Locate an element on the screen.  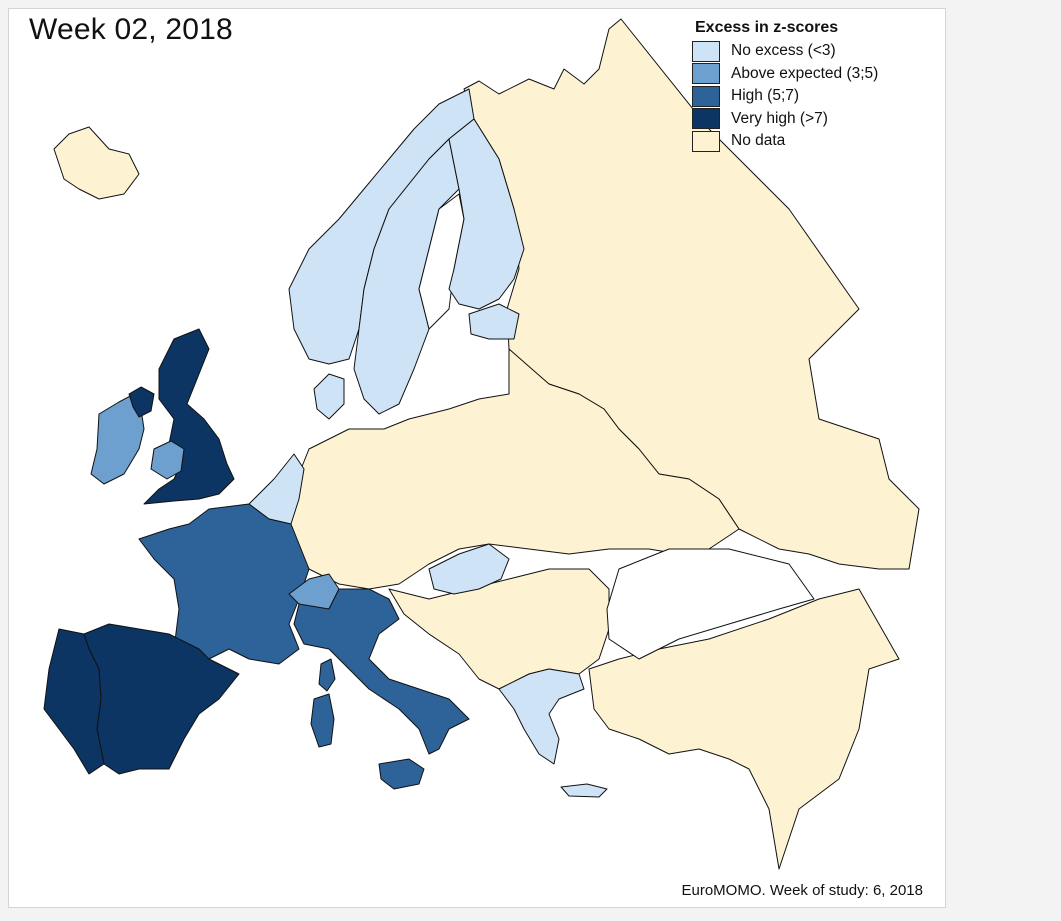
legend-item-high: High (5;7) is located at coordinates (785, 96).